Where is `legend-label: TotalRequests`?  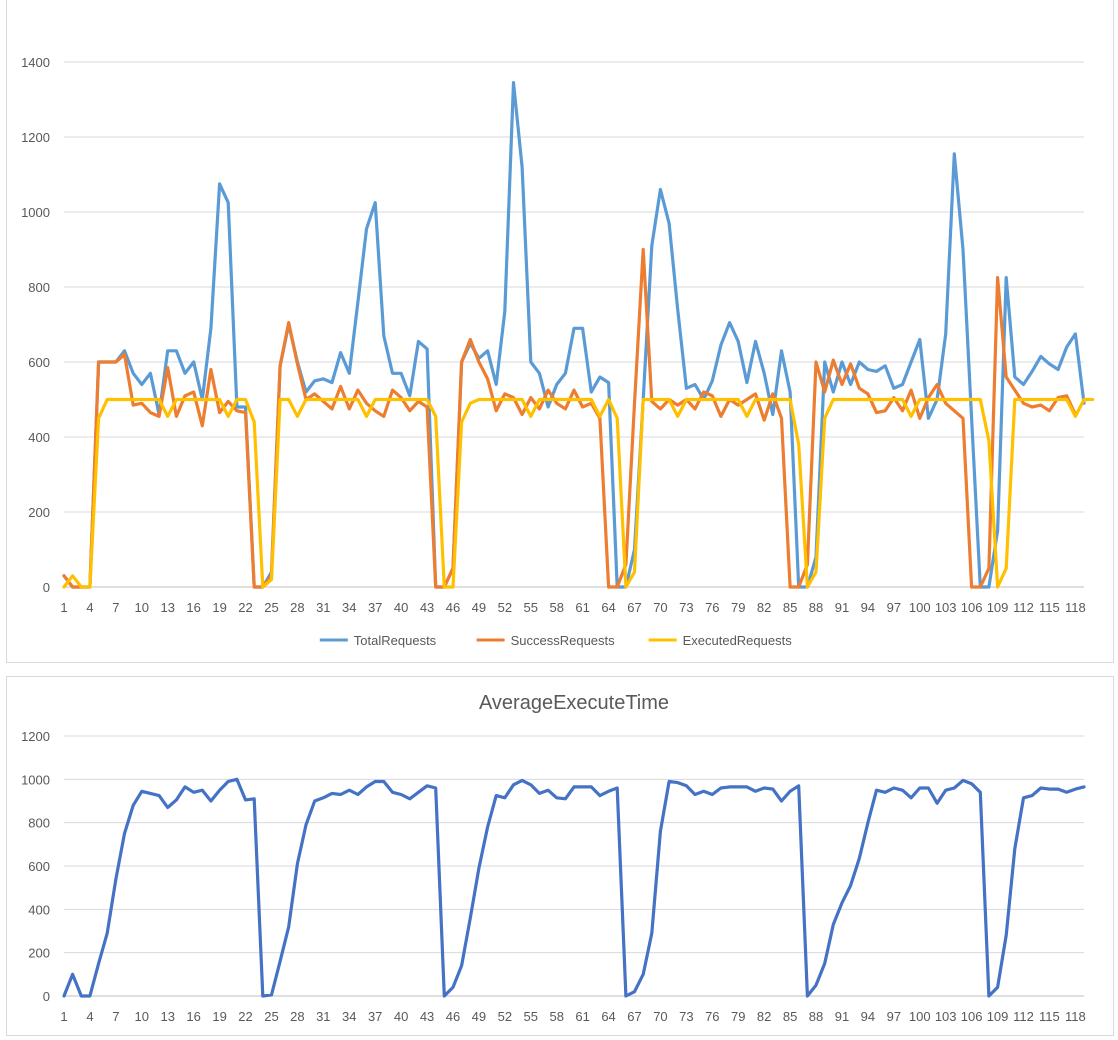
legend-label: TotalRequests is located at coordinates (395, 640).